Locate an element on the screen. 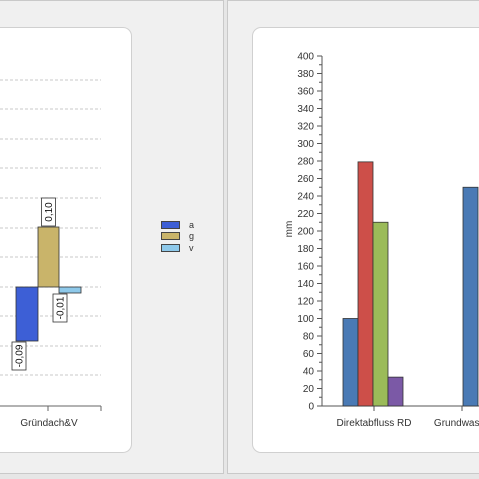 Image resolution: width=479 pixels, height=479 pixels. y-tick-label: 340 is located at coordinates (305, 109).